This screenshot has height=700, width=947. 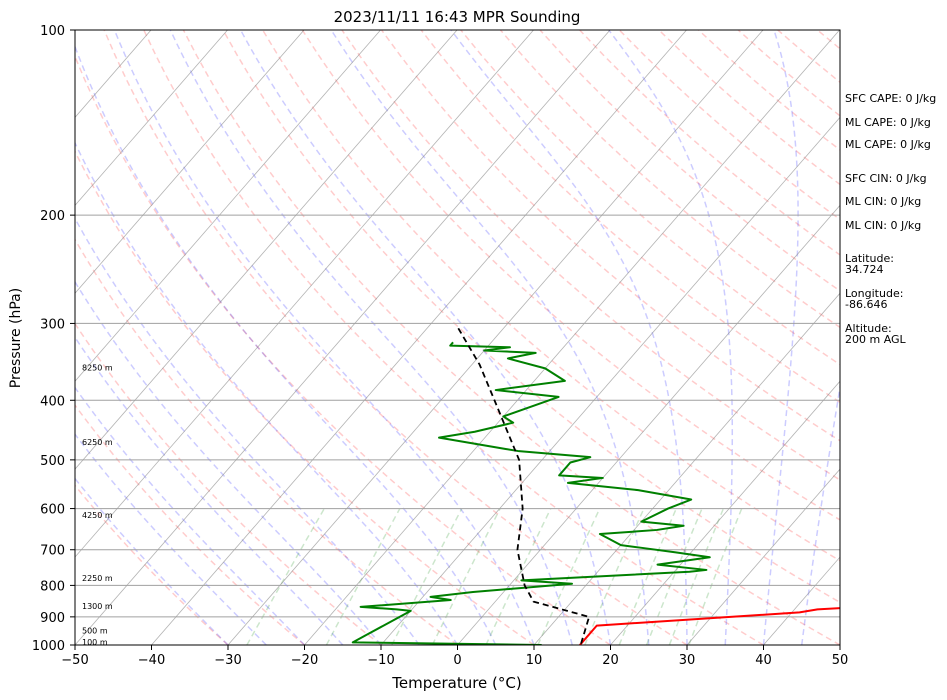 I want to click on height-label: 4250 m, so click(x=97, y=515).